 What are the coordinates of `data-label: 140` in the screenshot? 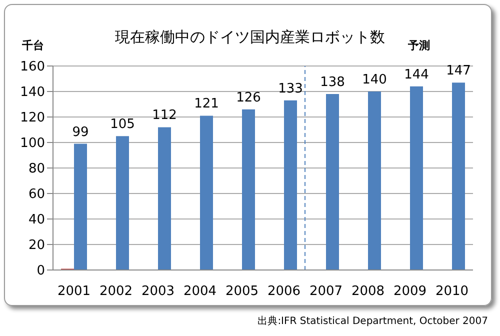 It's located at (374, 80).